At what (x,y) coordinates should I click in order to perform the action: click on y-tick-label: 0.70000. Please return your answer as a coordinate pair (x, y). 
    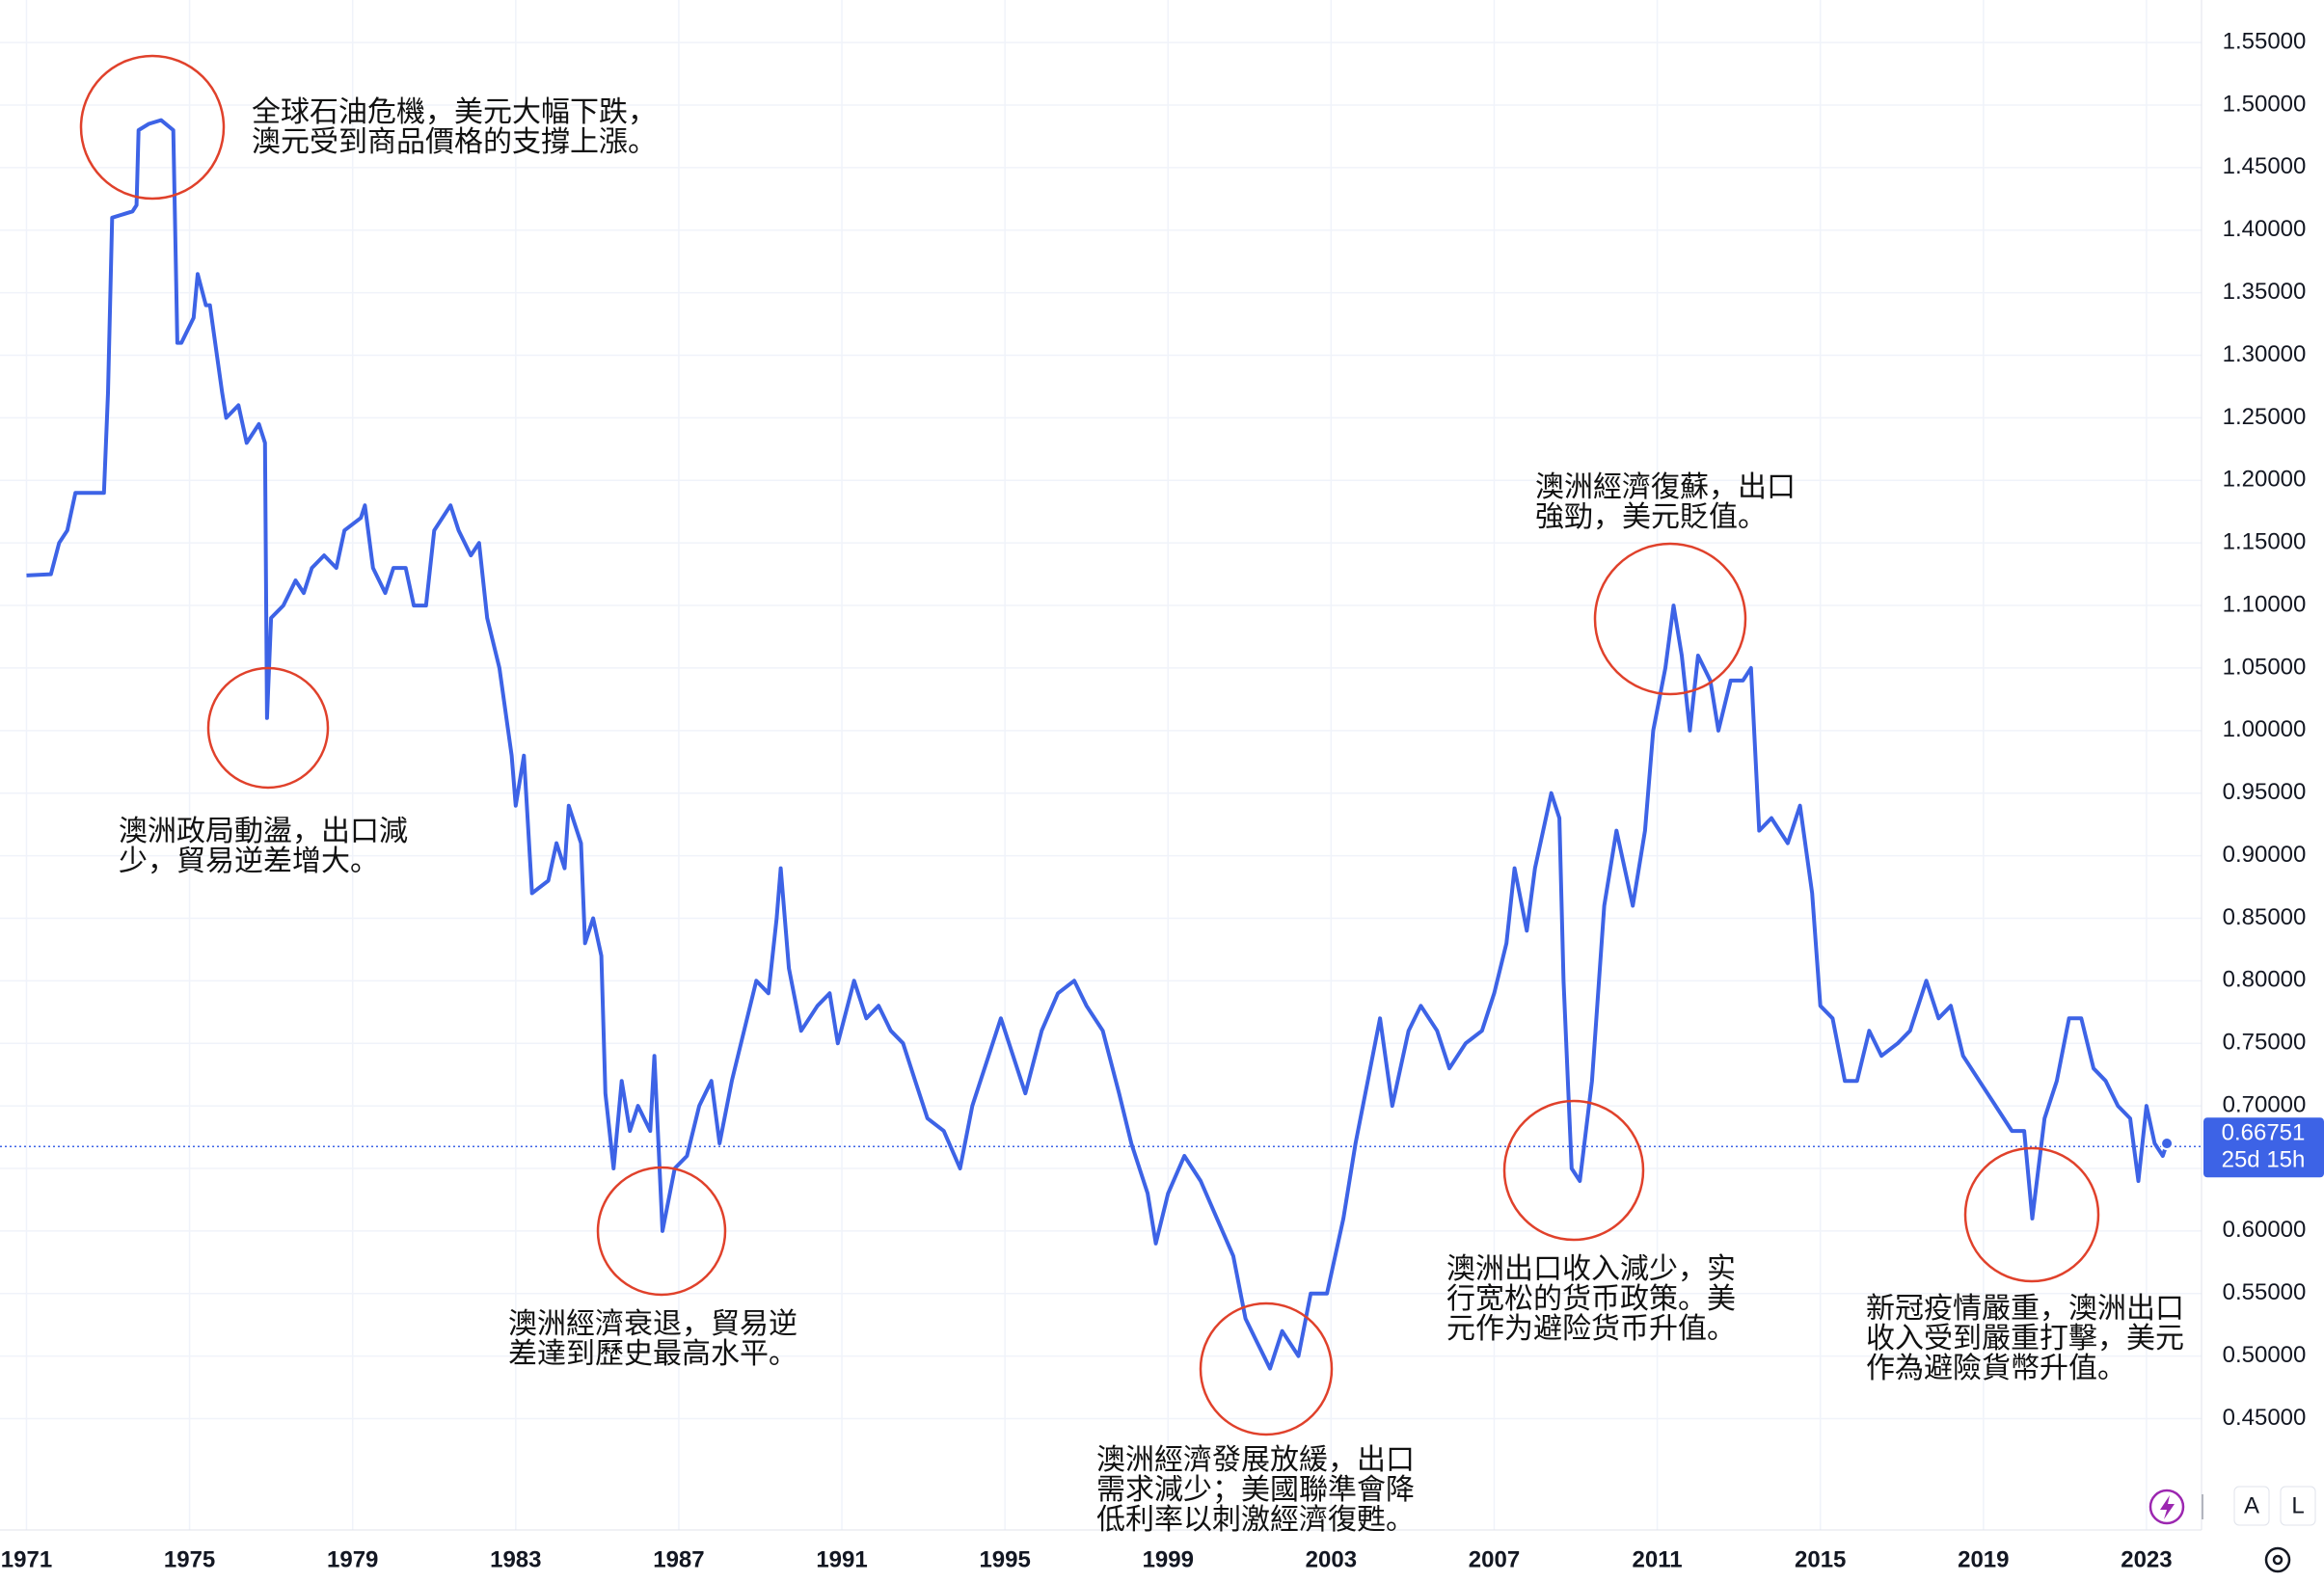
    Looking at the image, I should click on (2265, 1104).